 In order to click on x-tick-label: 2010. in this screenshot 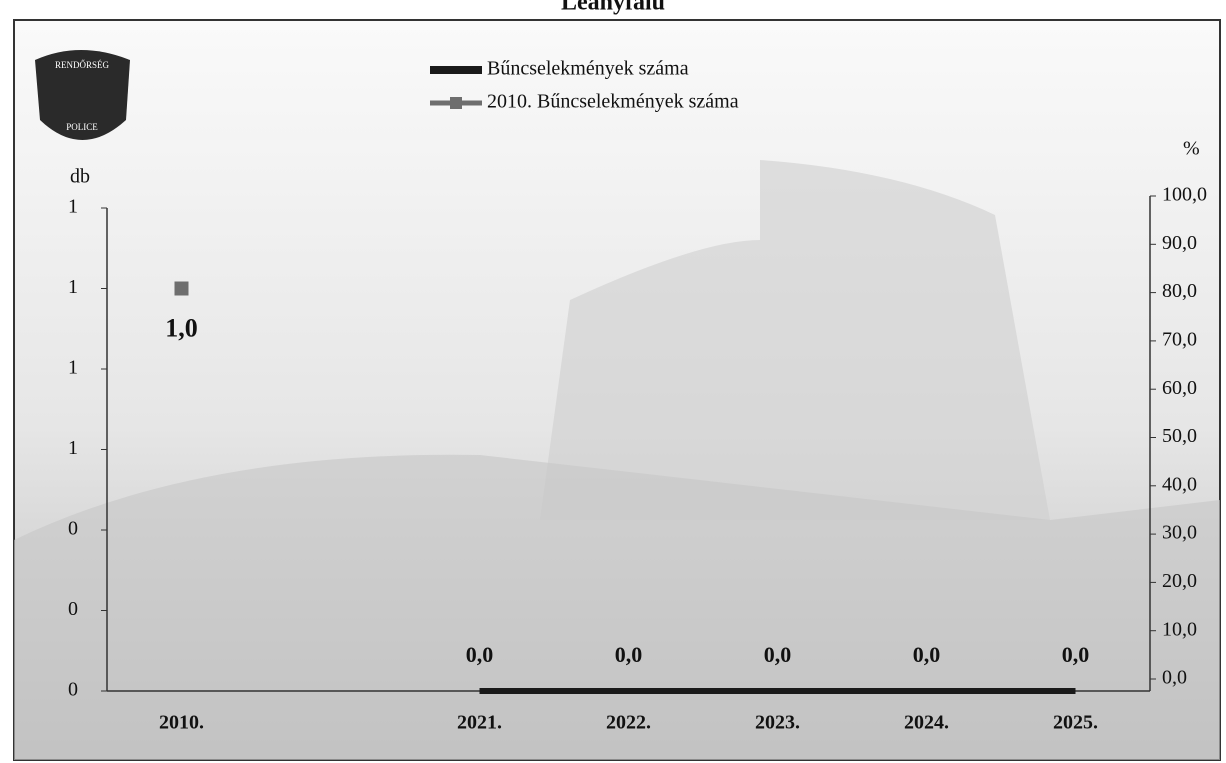, I will do `click(181, 723)`.